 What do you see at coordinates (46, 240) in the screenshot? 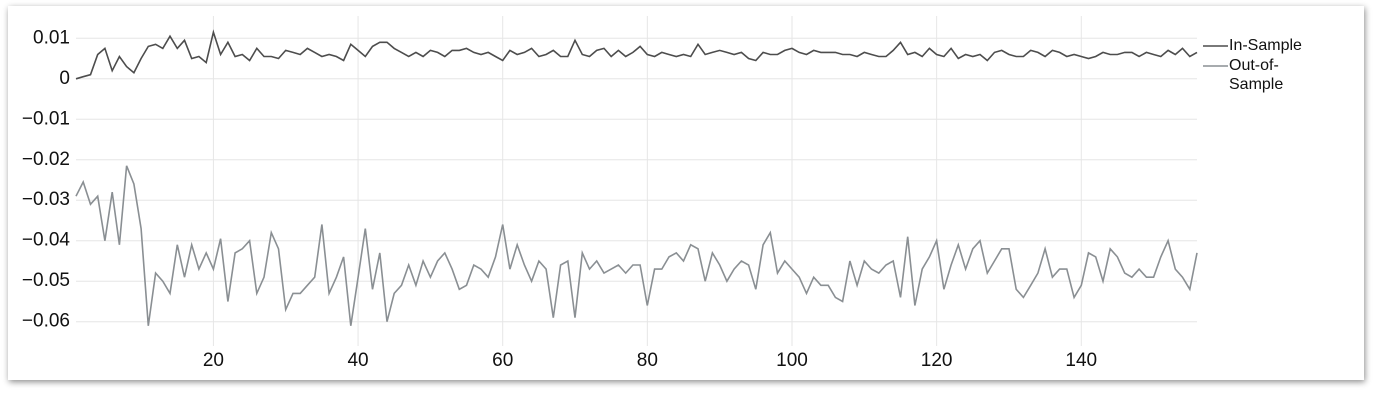
I see `y-tick-label: −0.04` at bounding box center [46, 240].